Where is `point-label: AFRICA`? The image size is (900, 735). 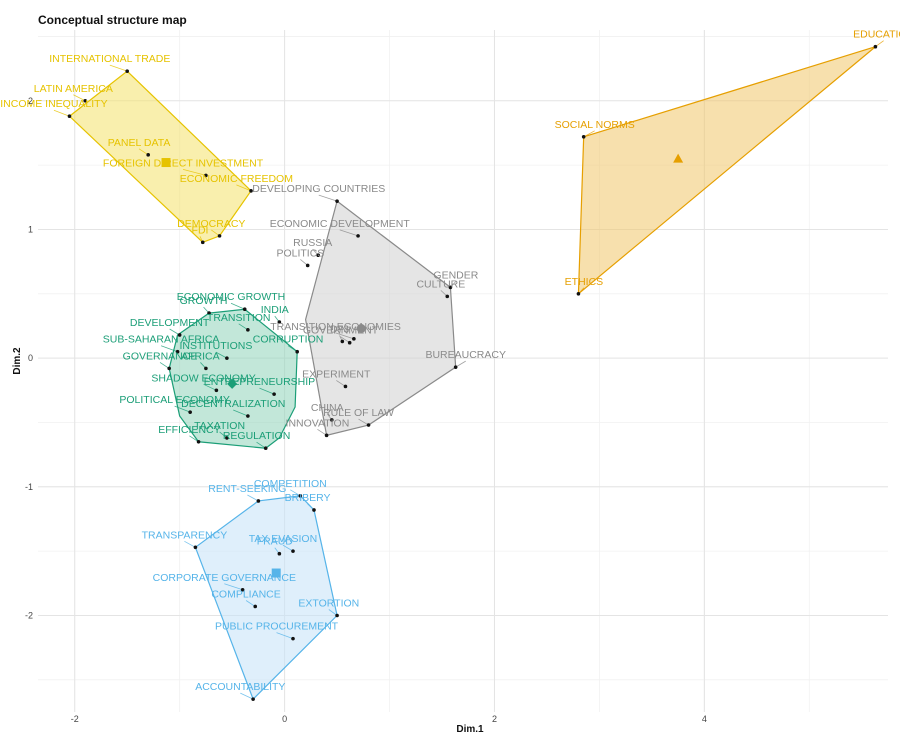
point-label: AFRICA is located at coordinates (200, 356).